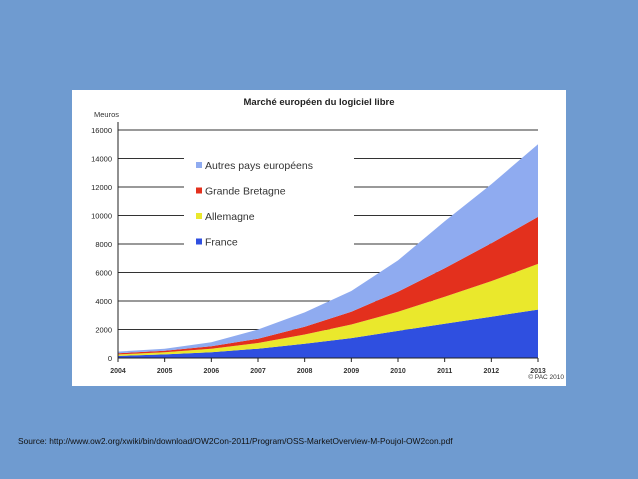  Describe the element at coordinates (103, 301) in the screenshot. I see `y-tick-label: 4000` at that location.